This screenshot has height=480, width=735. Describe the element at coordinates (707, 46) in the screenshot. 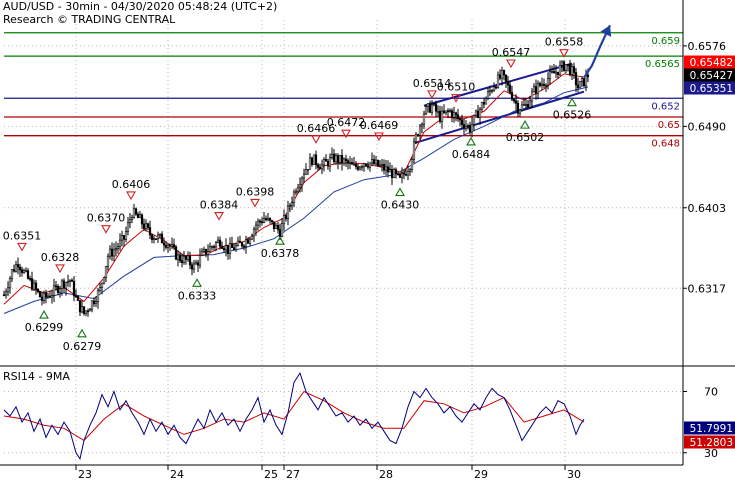

I see `price-axis-label: 0.6576` at that location.